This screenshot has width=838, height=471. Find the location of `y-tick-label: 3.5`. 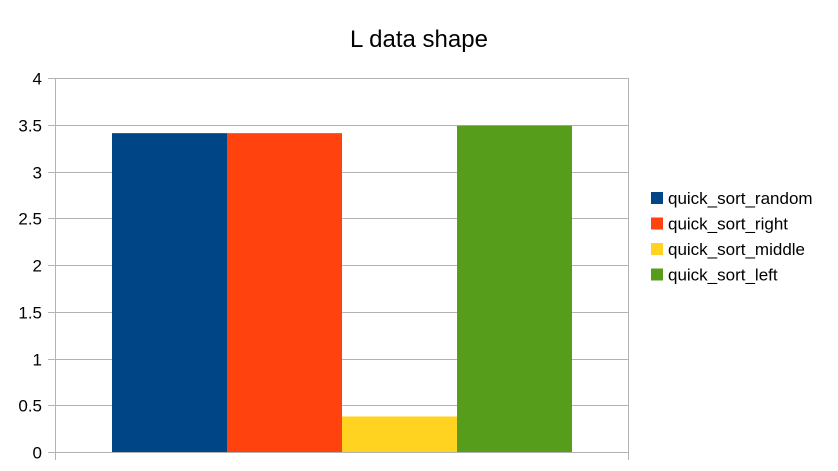

y-tick-label: 3.5 is located at coordinates (30, 126).